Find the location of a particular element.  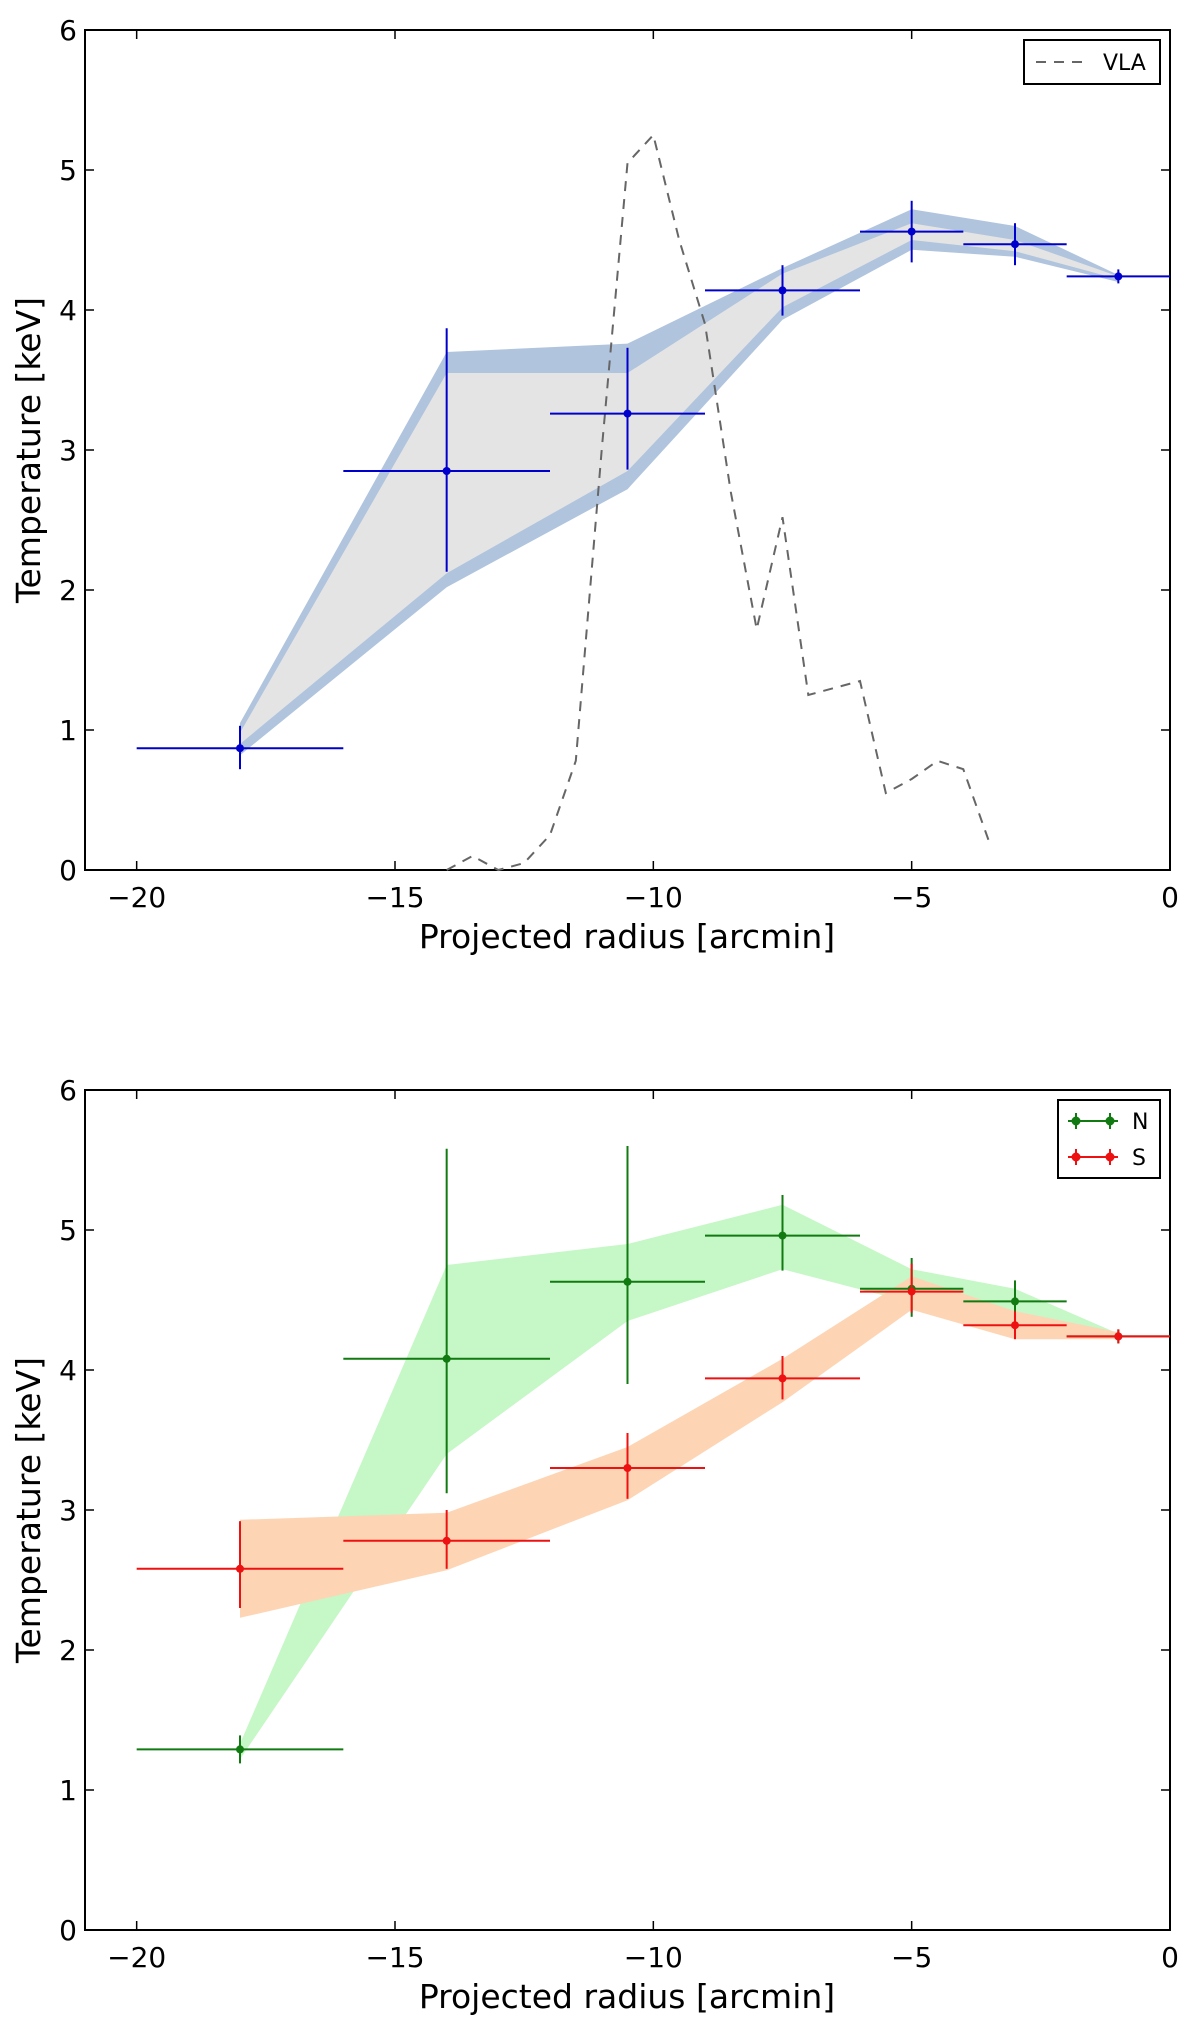

top-xtick-labels: −20 −15 −10 −5 0 is located at coordinates (643, 897).